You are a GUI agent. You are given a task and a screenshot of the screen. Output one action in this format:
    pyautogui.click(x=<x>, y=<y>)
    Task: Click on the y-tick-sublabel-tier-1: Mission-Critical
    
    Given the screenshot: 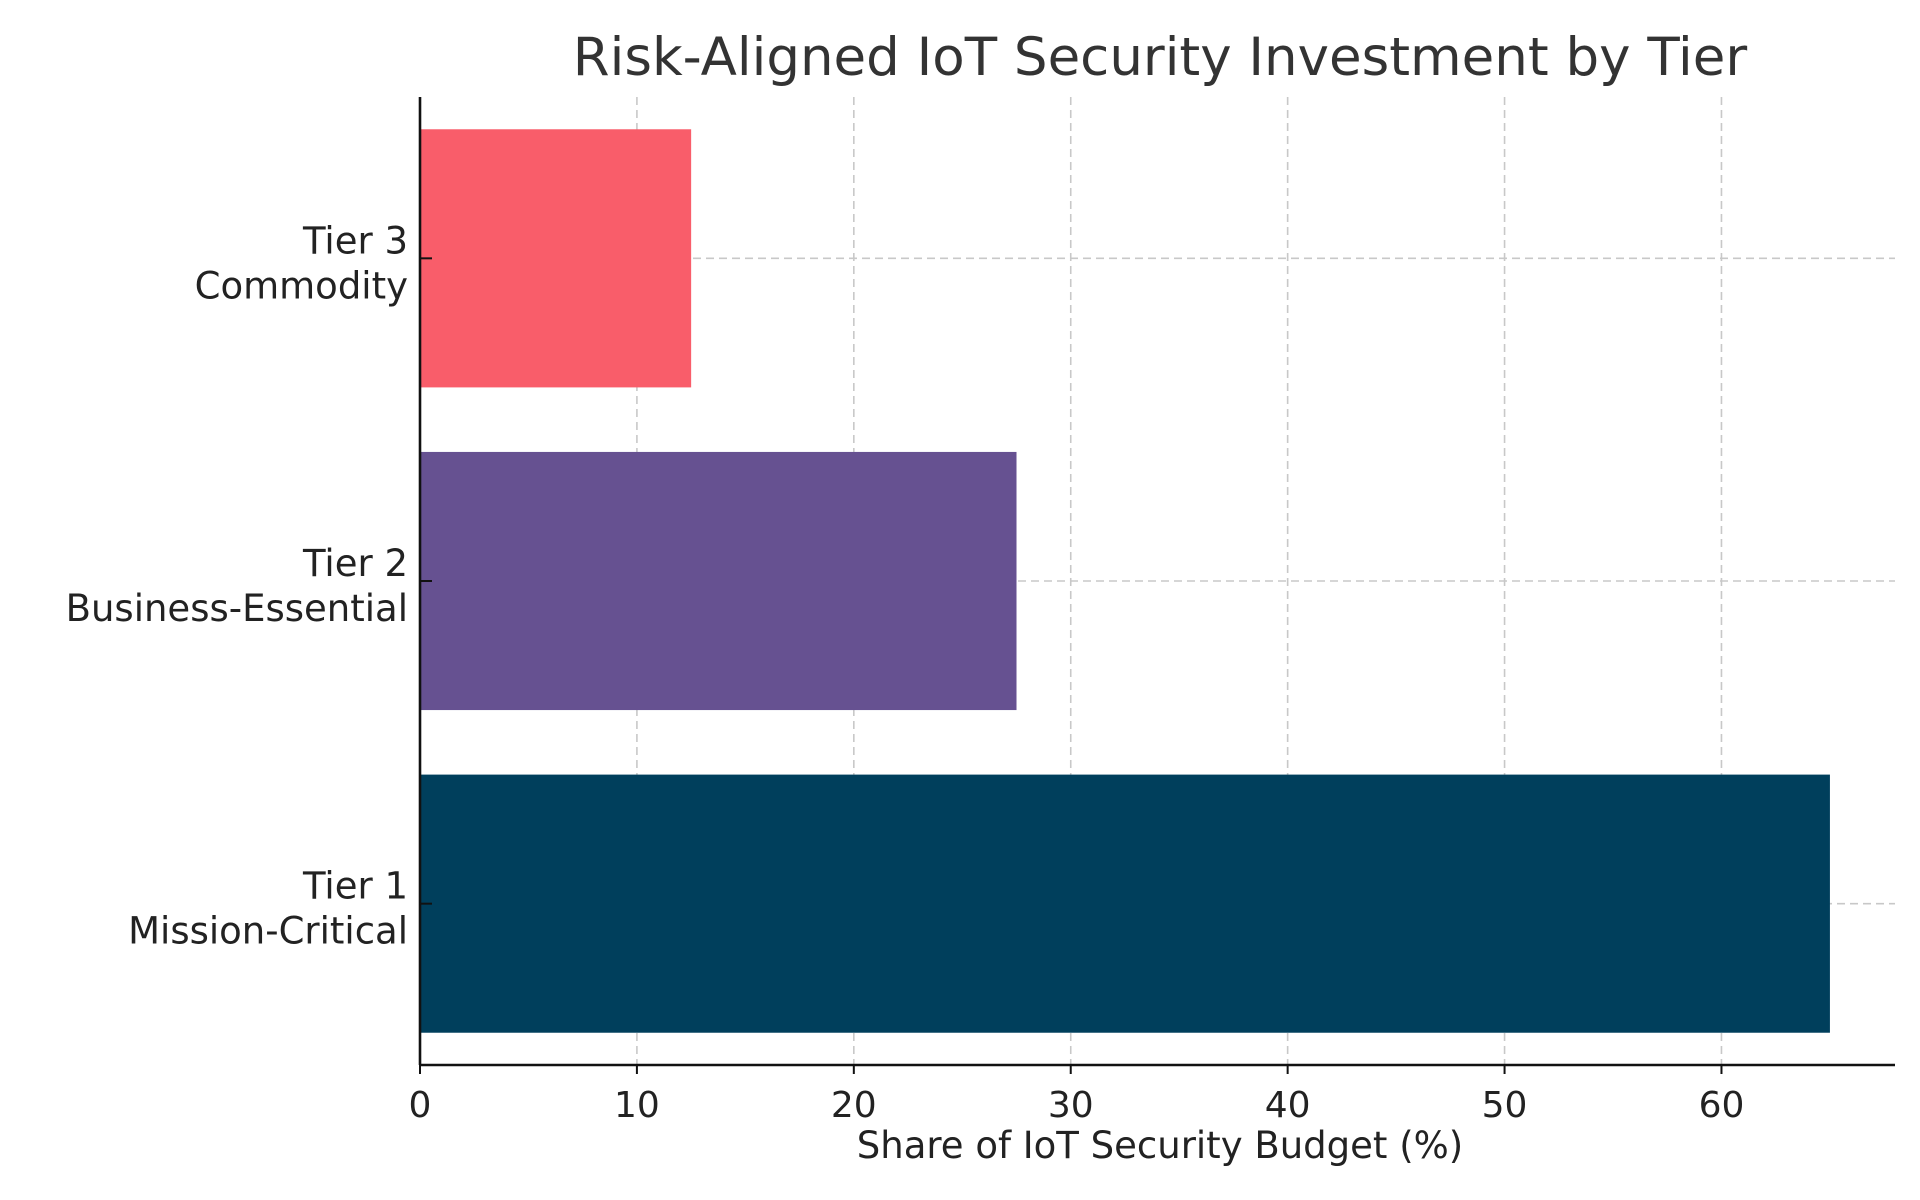 What is the action you would take?
    pyautogui.click(x=268, y=931)
    